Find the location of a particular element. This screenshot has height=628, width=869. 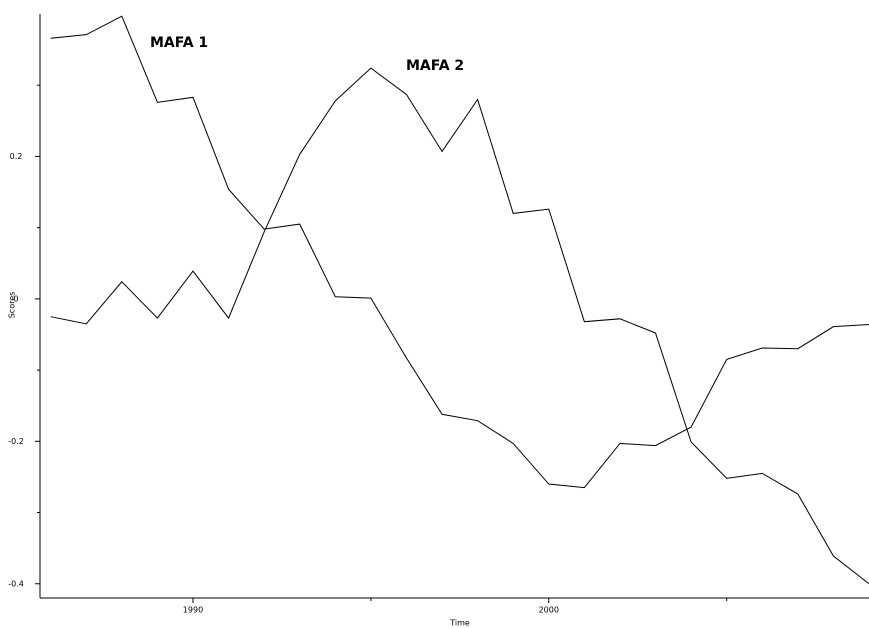

y-tick-label: 0 is located at coordinates (15, 298).